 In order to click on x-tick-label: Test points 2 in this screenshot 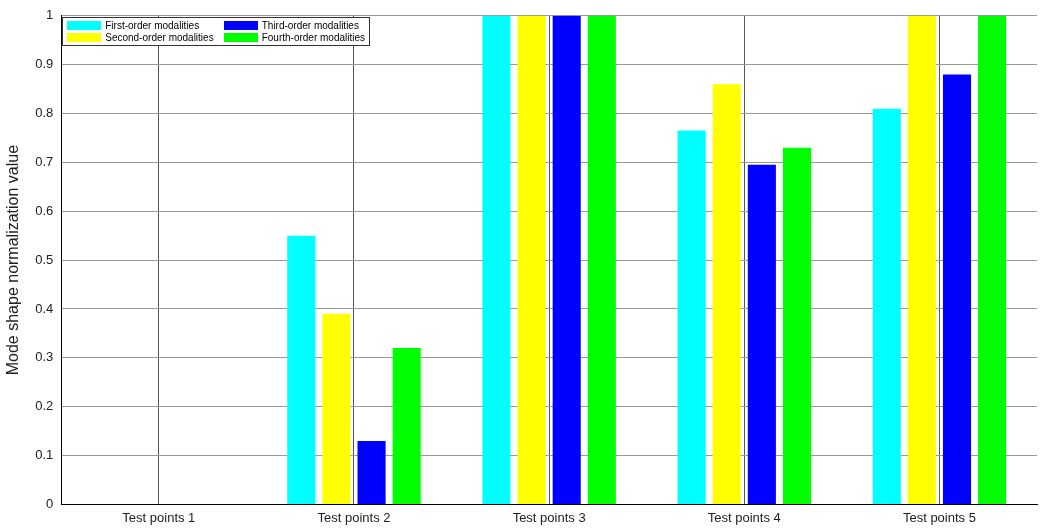, I will do `click(354, 517)`.